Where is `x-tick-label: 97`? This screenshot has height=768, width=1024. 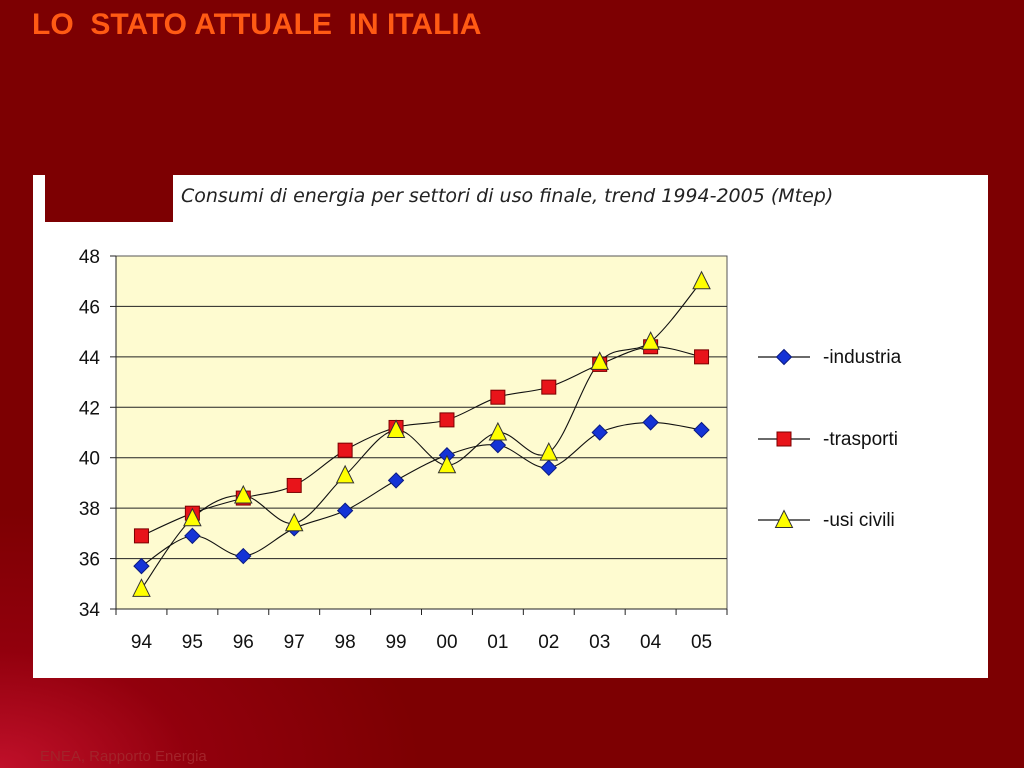 x-tick-label: 97 is located at coordinates (294, 642).